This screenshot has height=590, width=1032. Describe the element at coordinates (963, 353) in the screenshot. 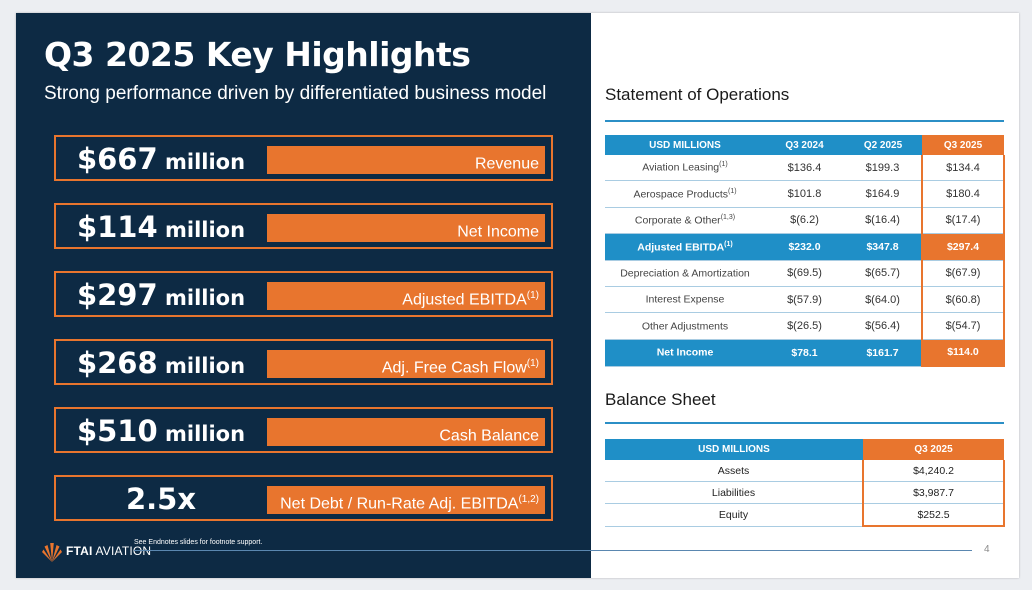

I see `cell-value: $114.0` at that location.